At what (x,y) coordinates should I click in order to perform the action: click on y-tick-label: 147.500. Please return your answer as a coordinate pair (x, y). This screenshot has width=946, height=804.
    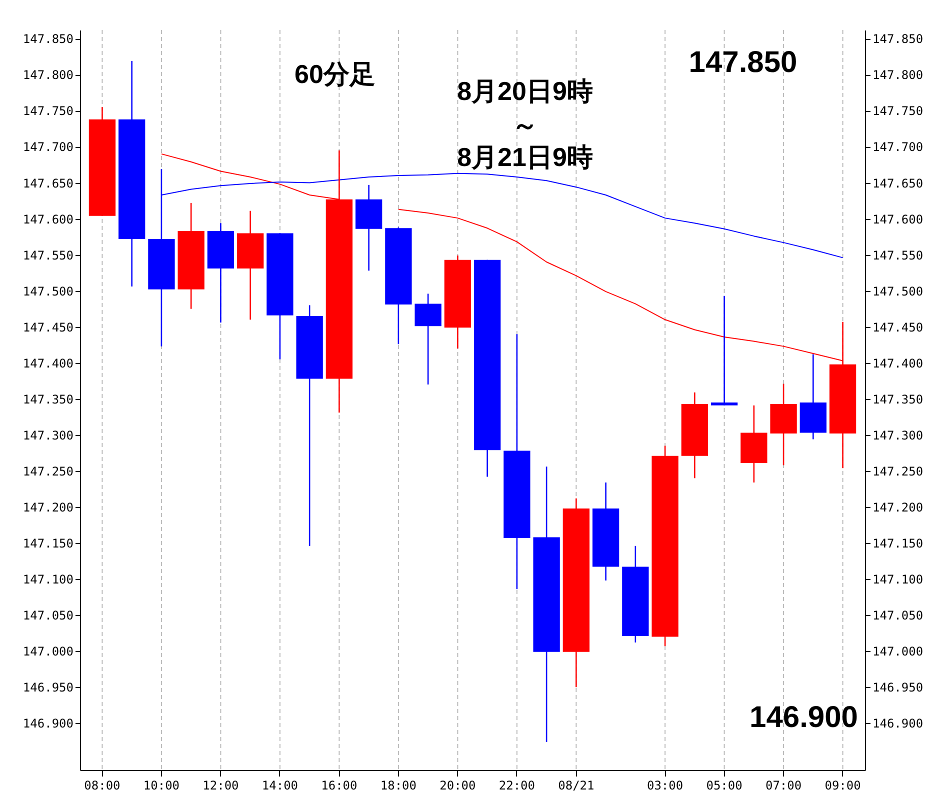
    Looking at the image, I should click on (48, 291).